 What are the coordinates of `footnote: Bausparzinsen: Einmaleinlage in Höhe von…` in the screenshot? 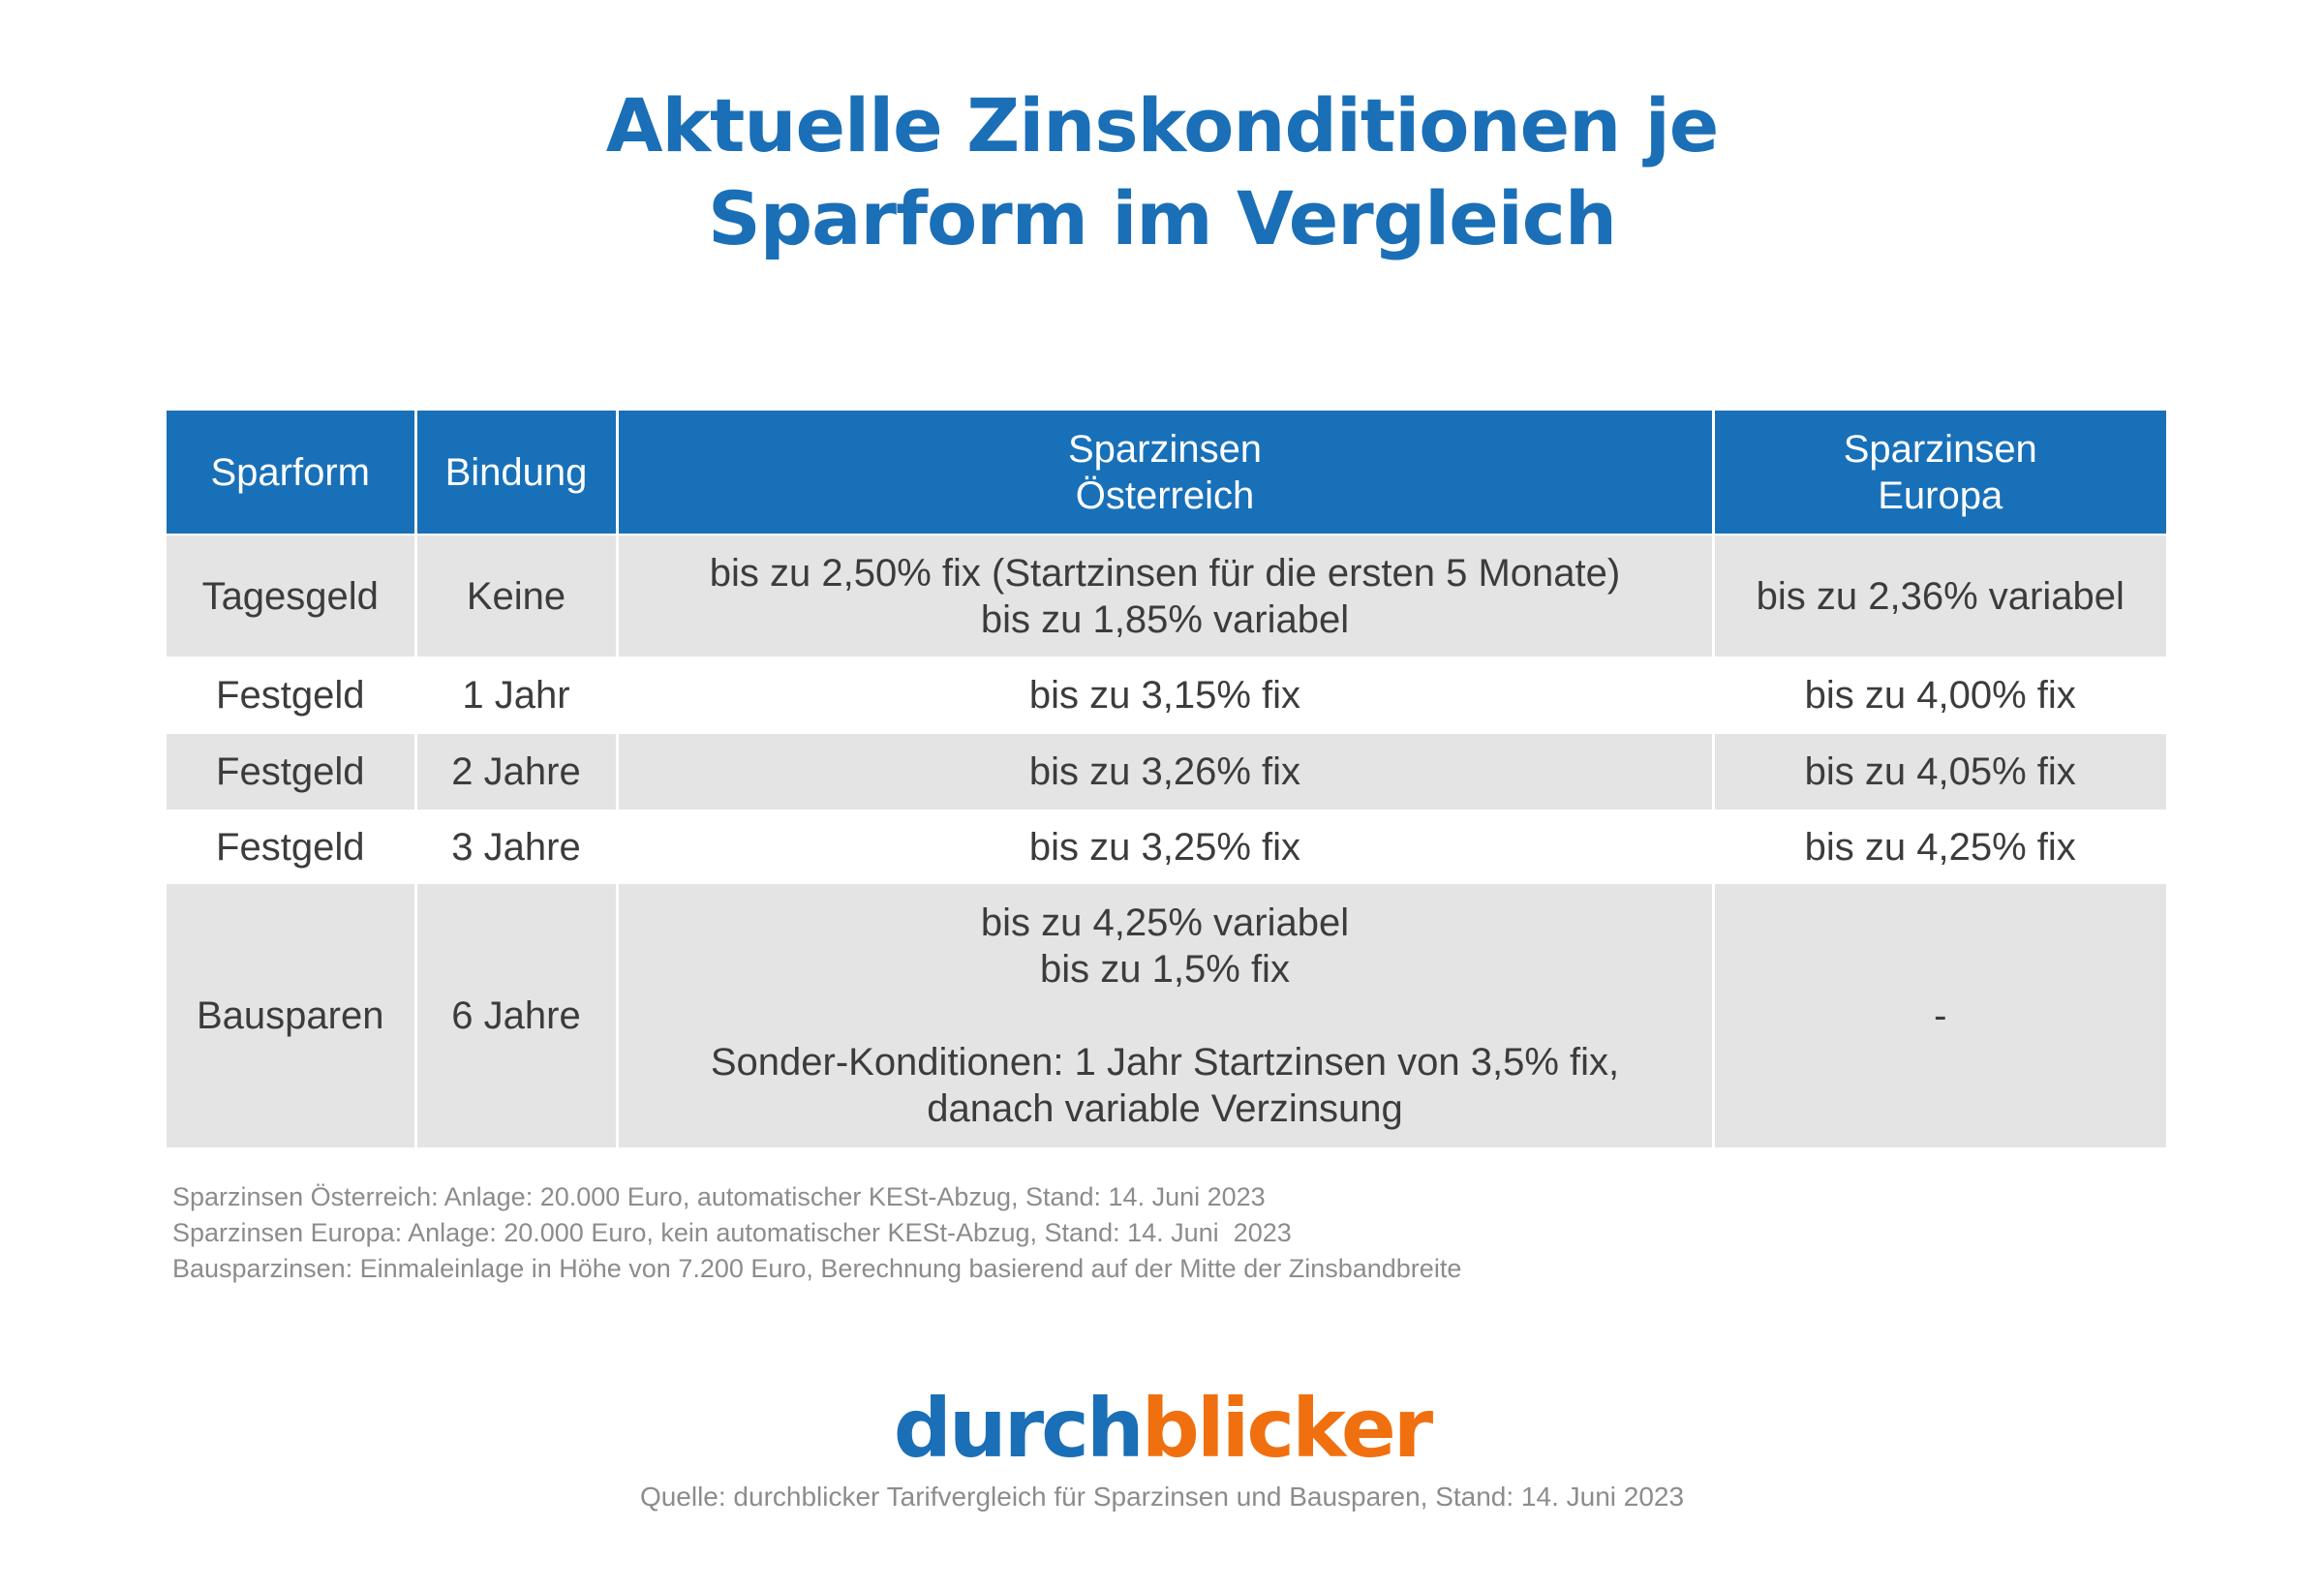 It's located at (817, 1268).